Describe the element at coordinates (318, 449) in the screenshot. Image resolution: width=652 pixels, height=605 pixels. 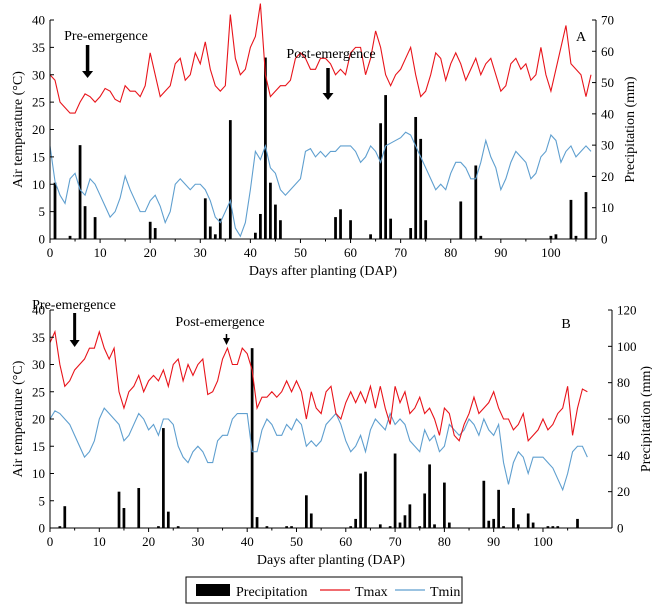
I see `panel-b-tmin-line` at that location.